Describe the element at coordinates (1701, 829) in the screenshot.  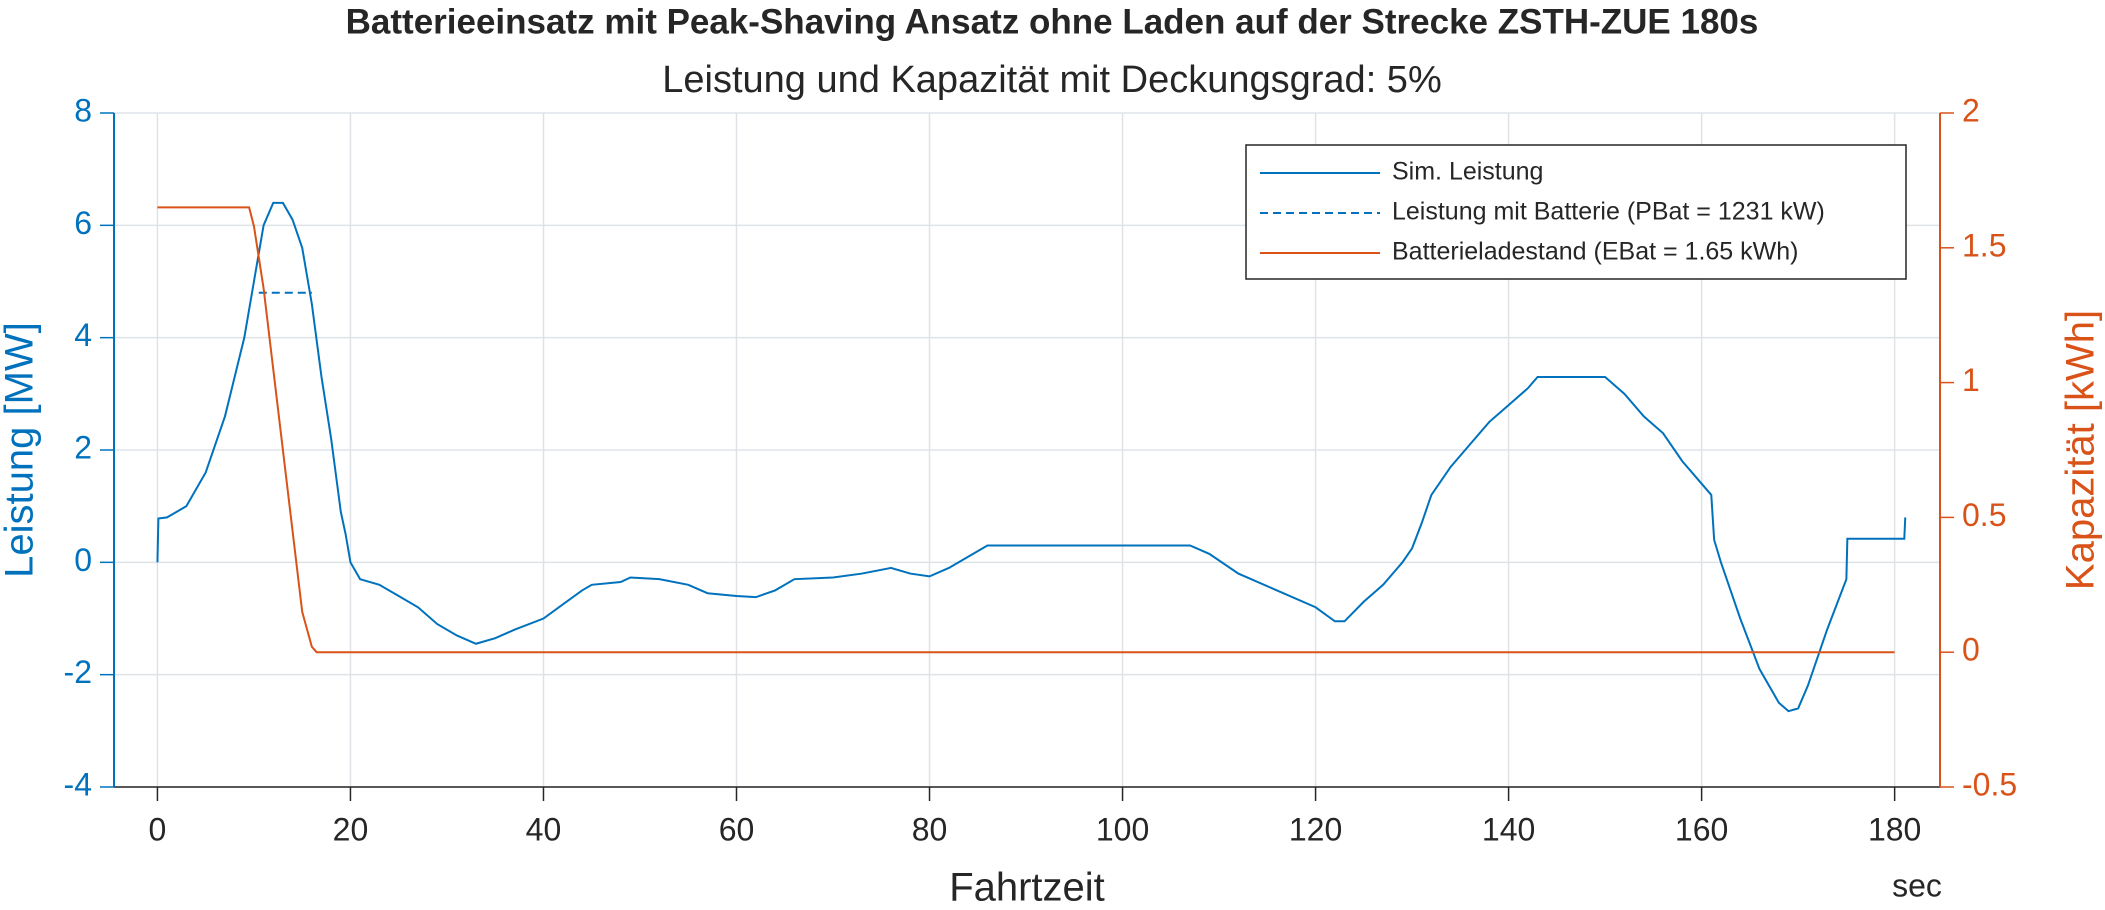
I see `x-tick-label: 160` at that location.